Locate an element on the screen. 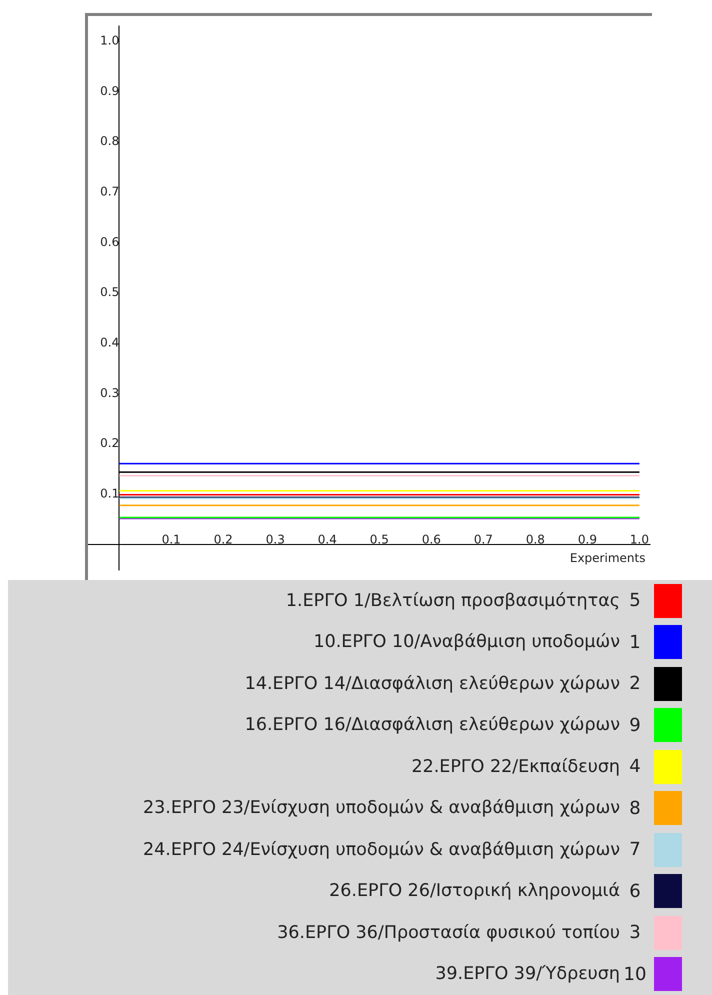 This screenshot has width=712, height=995. legend-label: 36.ΕΡΓΟ 36/Προστασία φυσικού τοπίου is located at coordinates (448, 932).